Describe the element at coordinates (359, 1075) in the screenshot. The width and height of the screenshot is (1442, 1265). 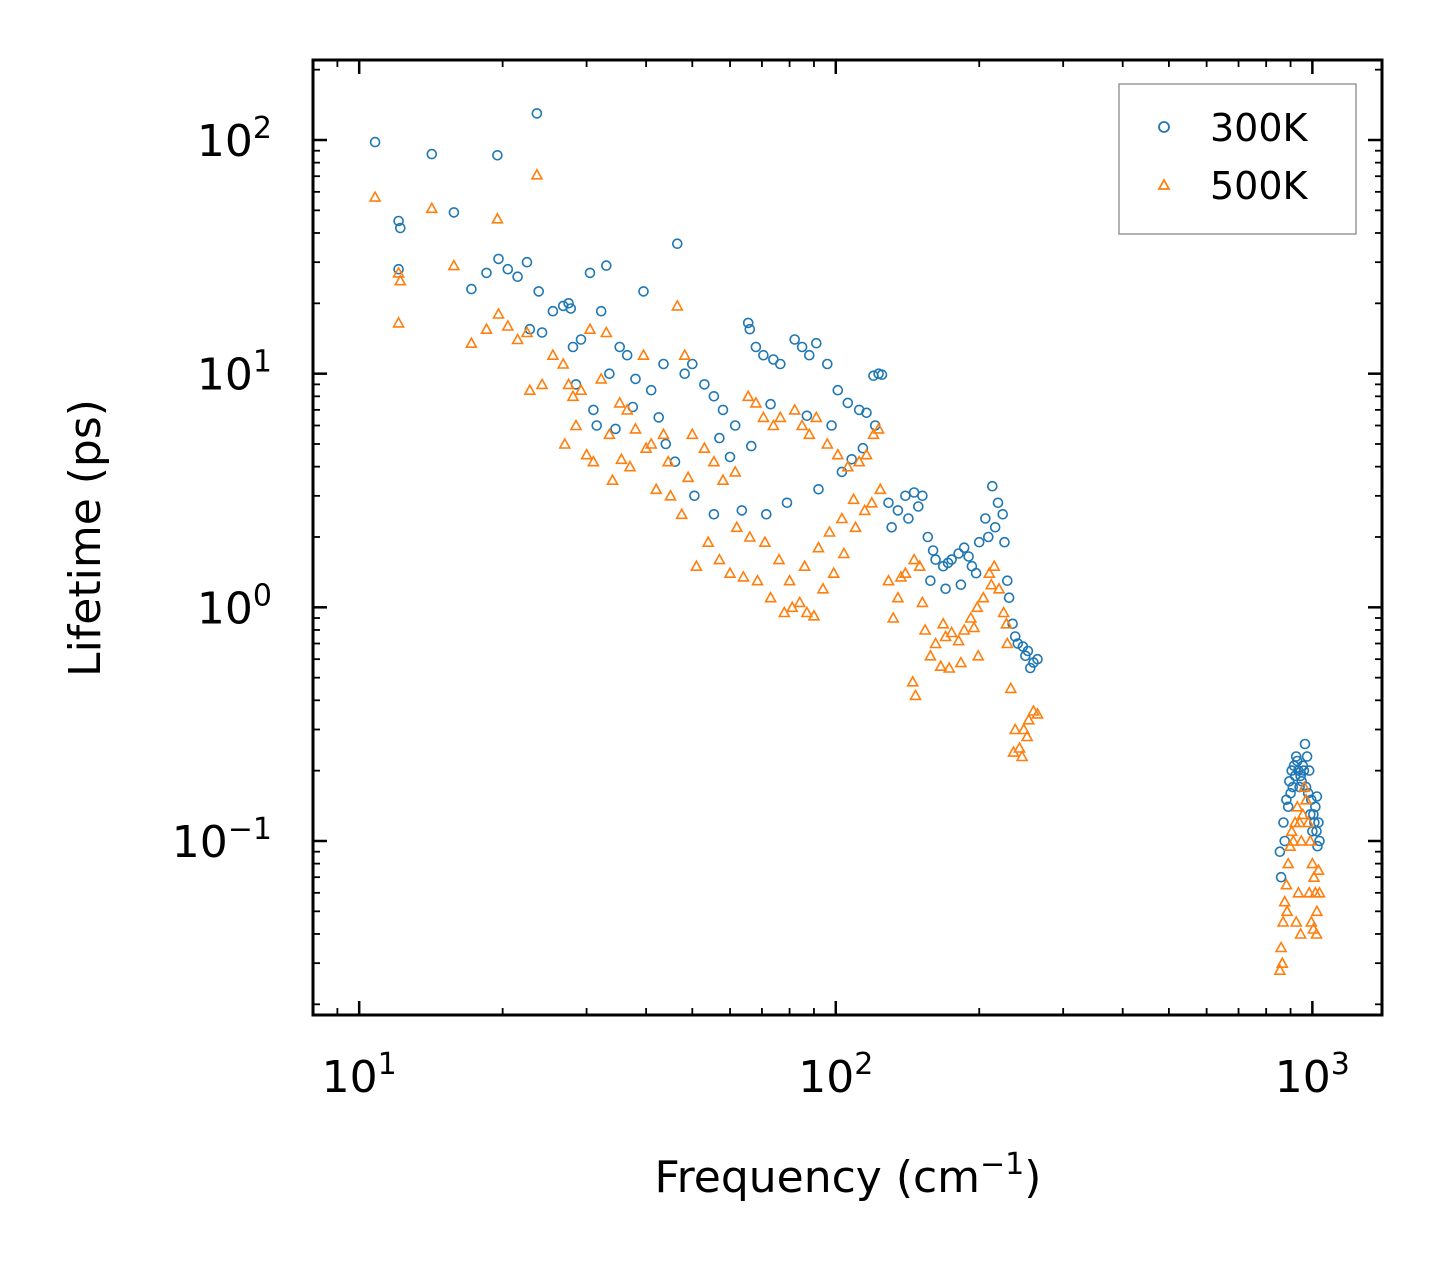
I see `x-tick-label: 101` at that location.